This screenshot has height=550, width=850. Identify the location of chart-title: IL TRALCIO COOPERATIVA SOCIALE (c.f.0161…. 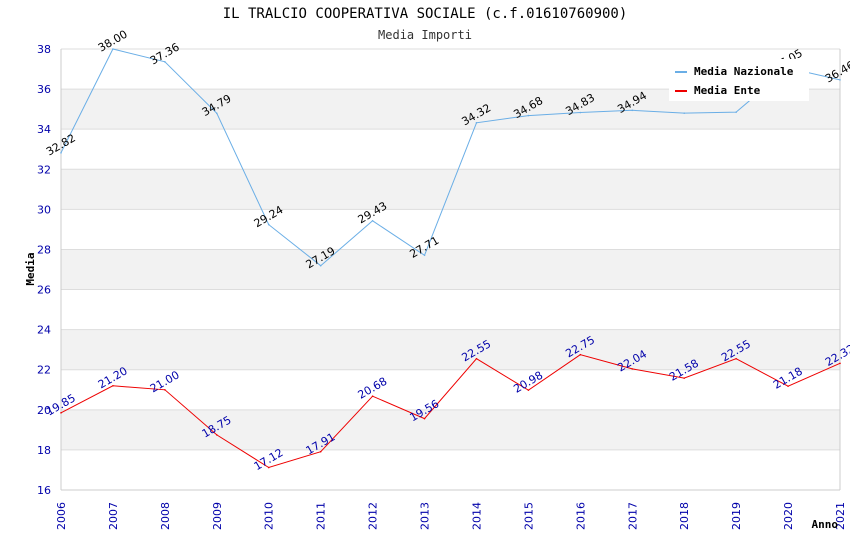
(425, 14).